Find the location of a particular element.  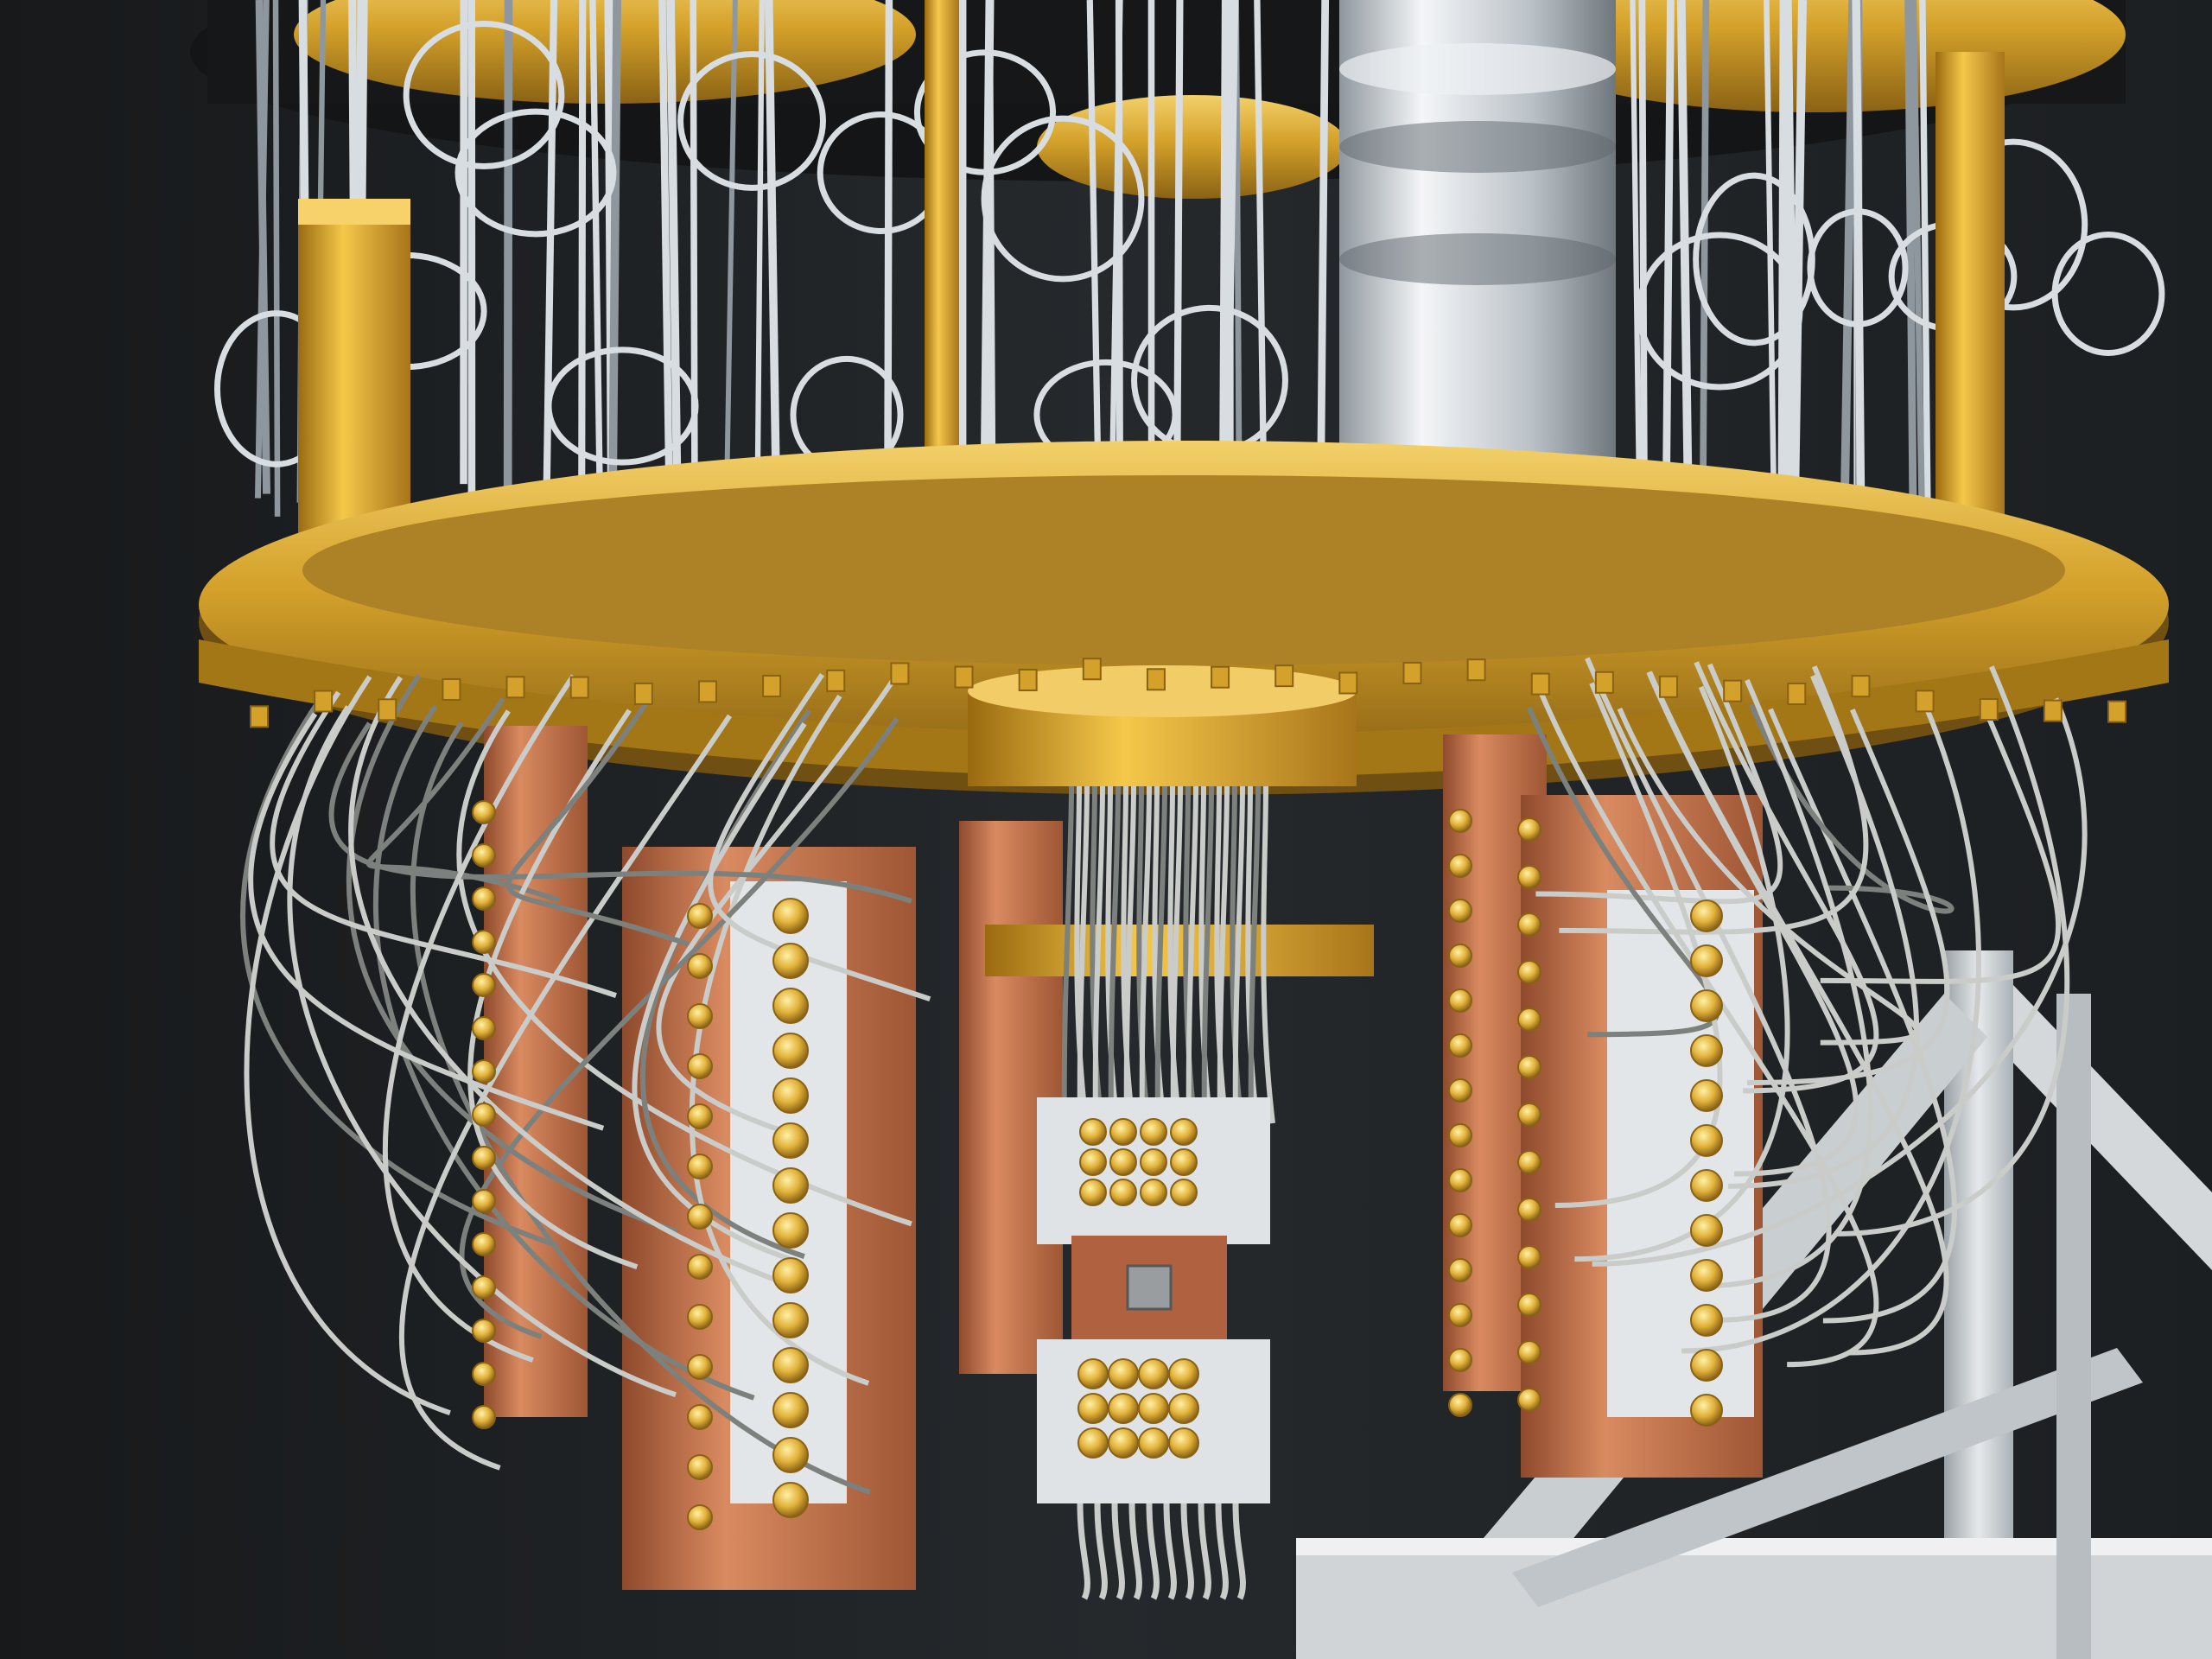

central-cable-bundle is located at coordinates (1168, 1192).